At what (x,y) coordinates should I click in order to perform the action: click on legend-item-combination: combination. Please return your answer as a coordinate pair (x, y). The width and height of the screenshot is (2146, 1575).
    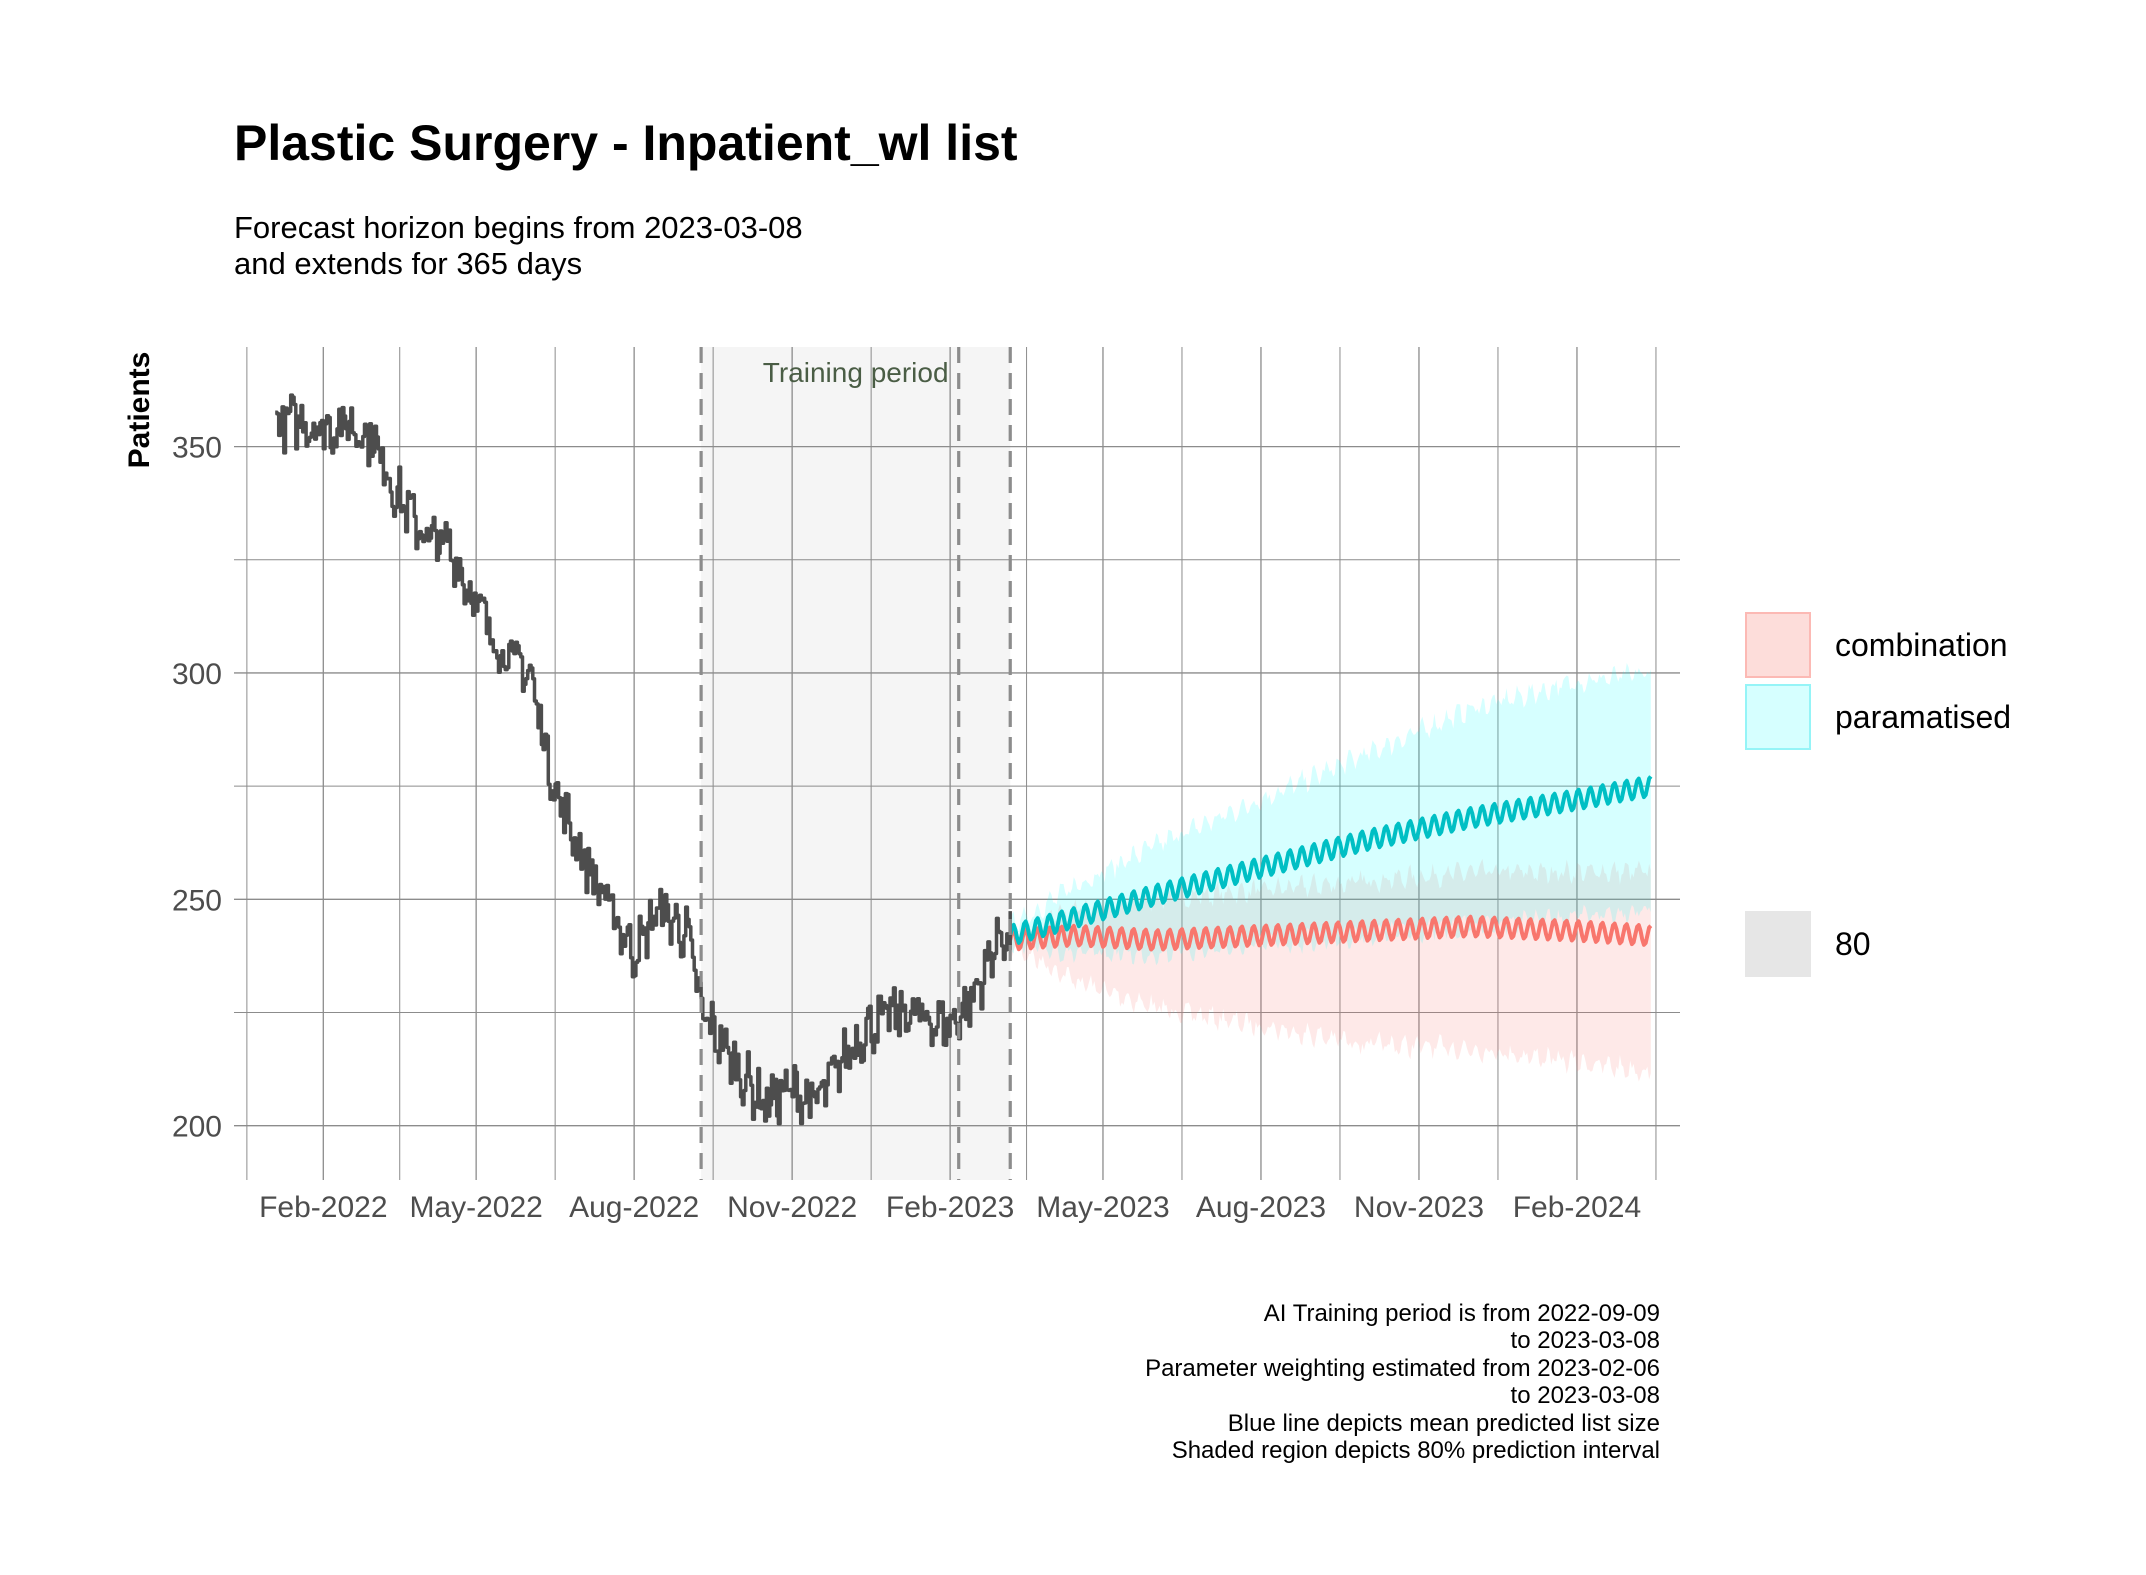
    Looking at the image, I should click on (1876, 645).